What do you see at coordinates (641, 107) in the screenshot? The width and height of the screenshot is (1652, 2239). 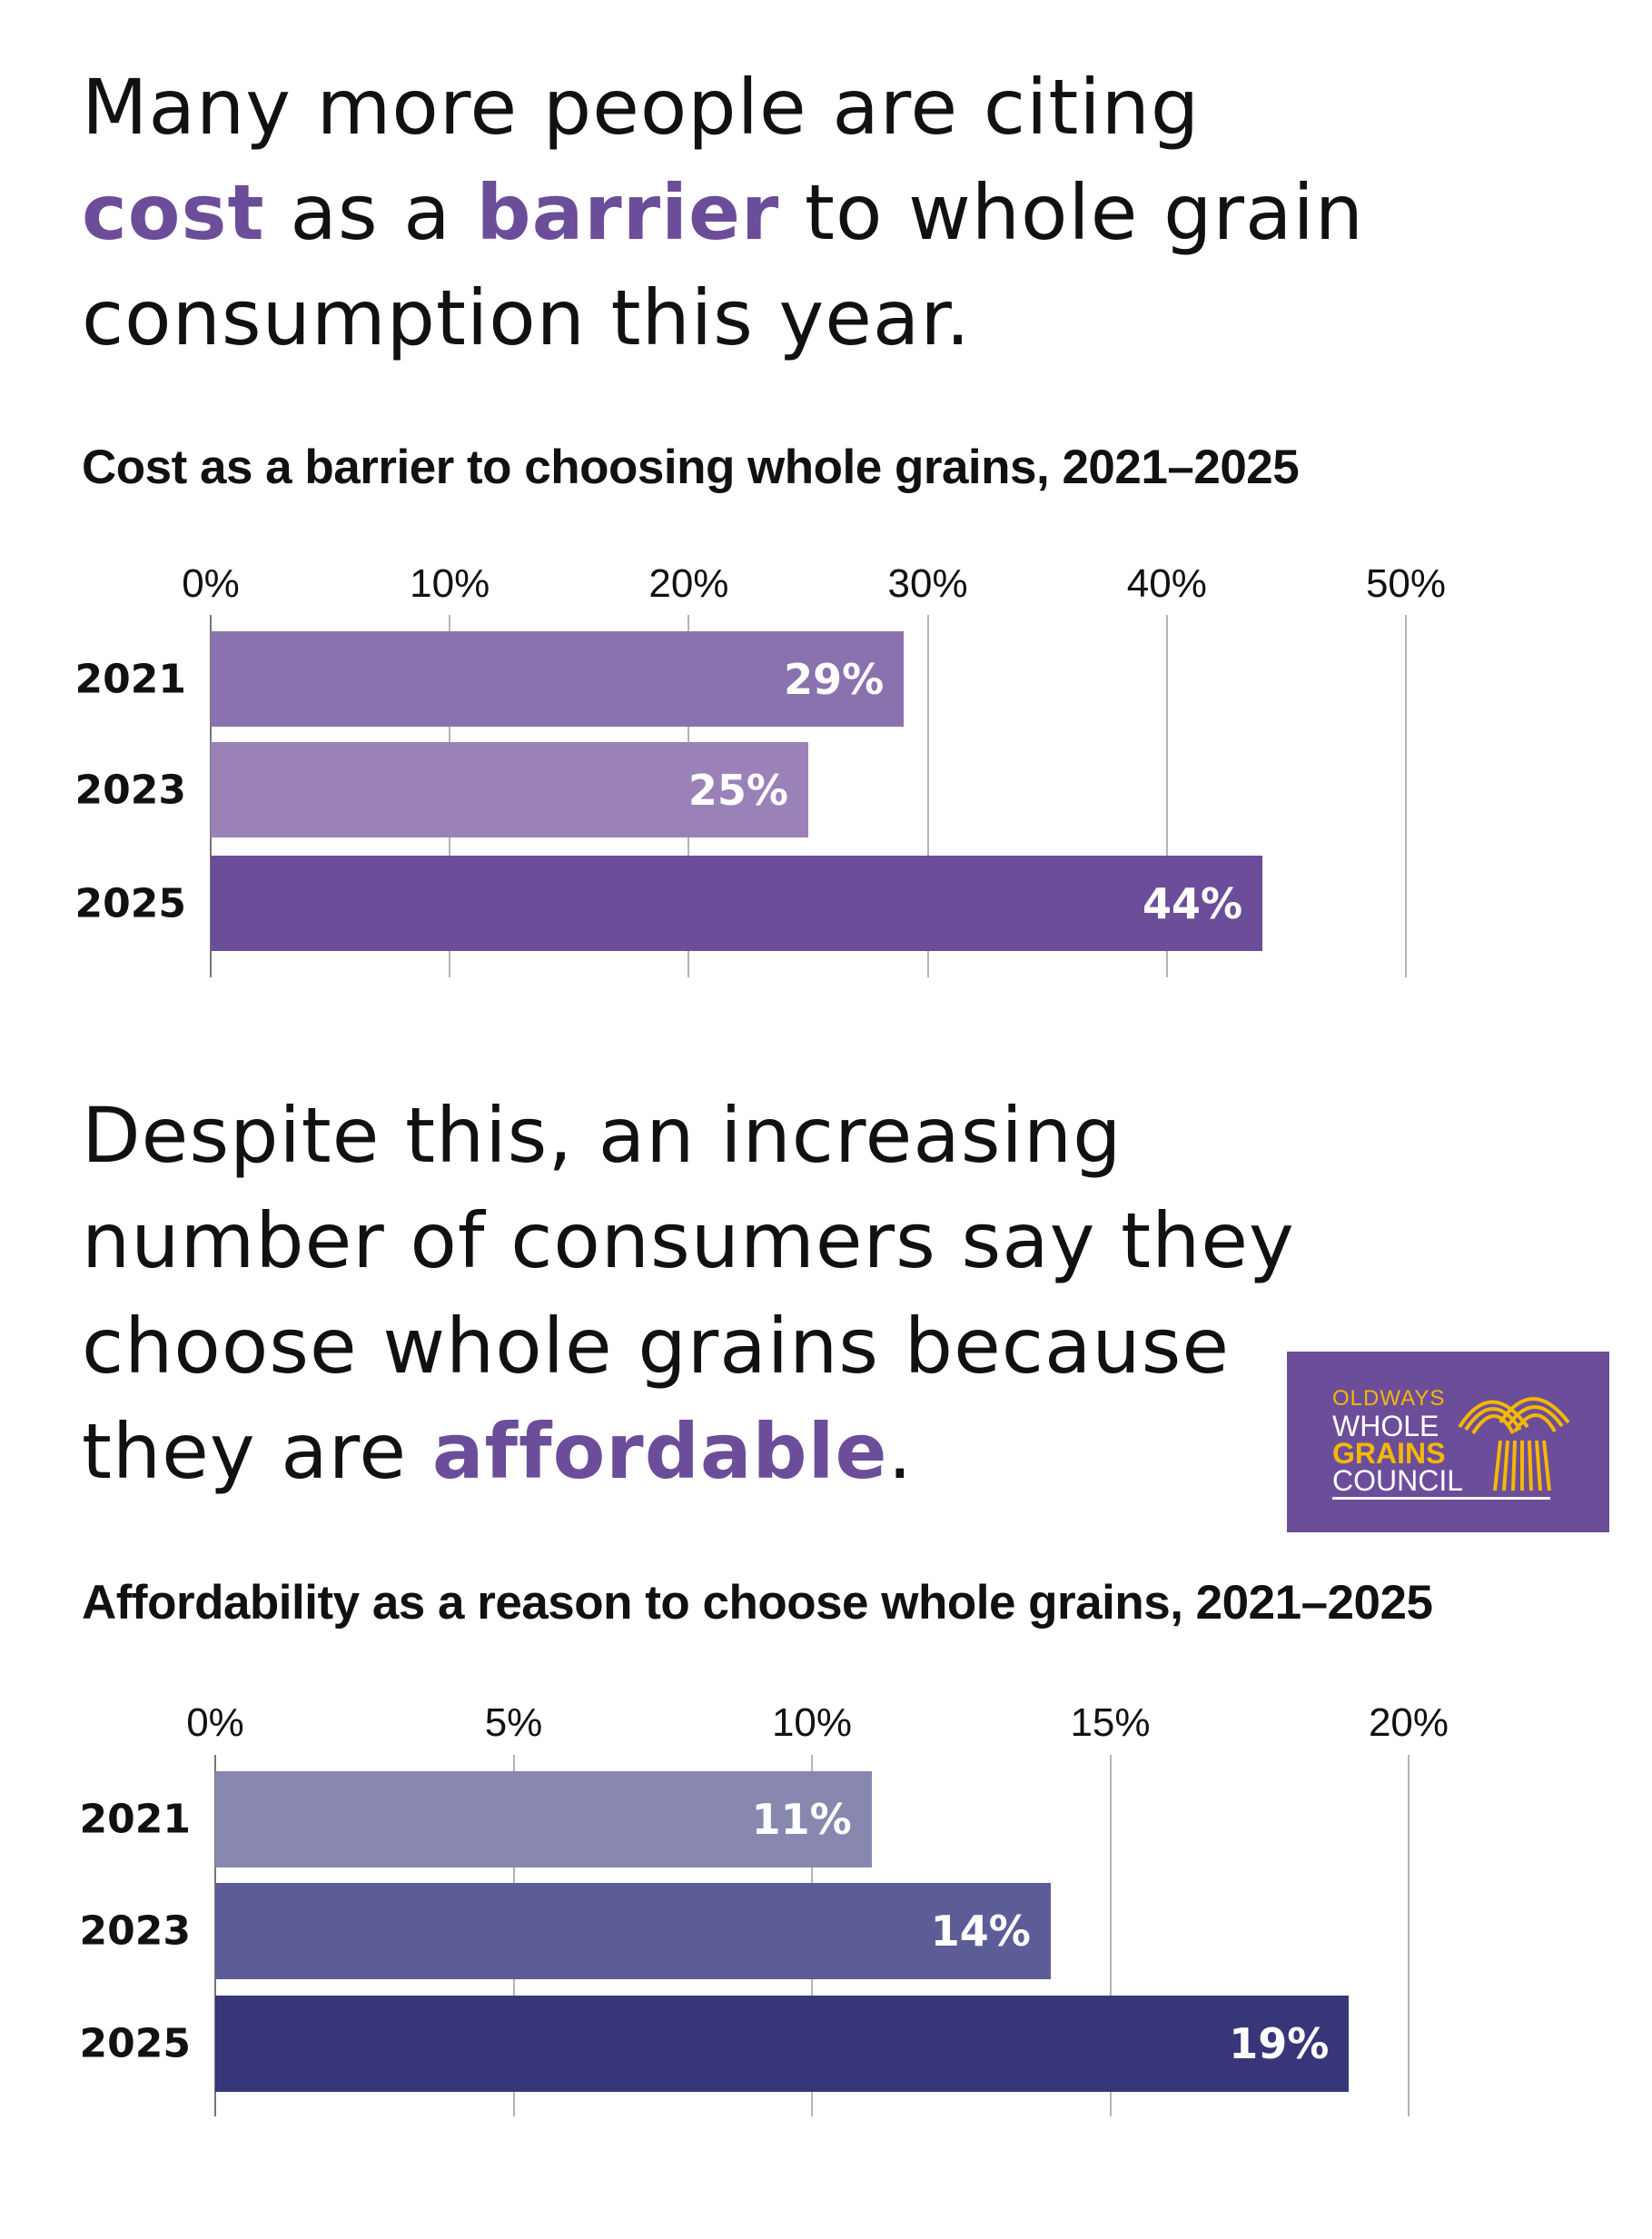 I see `headline-line: Many more people are citing` at bounding box center [641, 107].